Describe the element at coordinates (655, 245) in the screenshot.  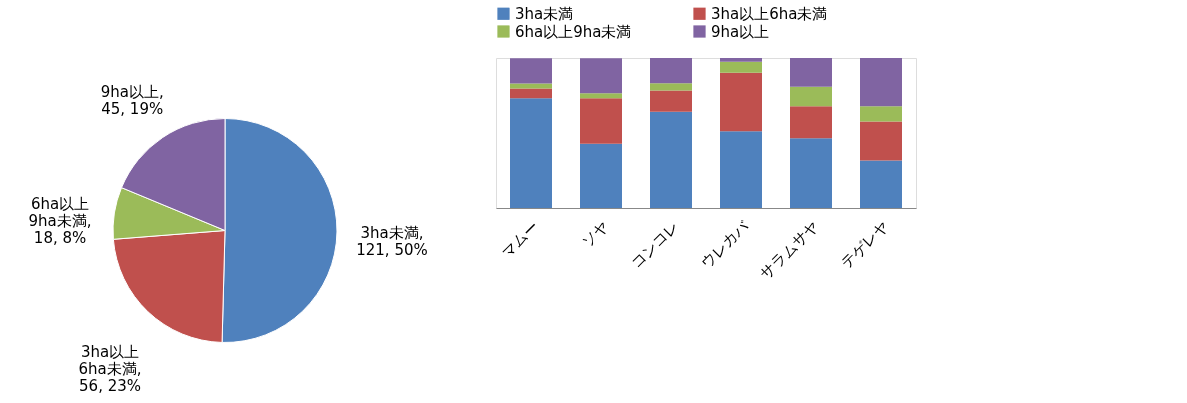
I see `x-tick-label: コンコレ` at that location.